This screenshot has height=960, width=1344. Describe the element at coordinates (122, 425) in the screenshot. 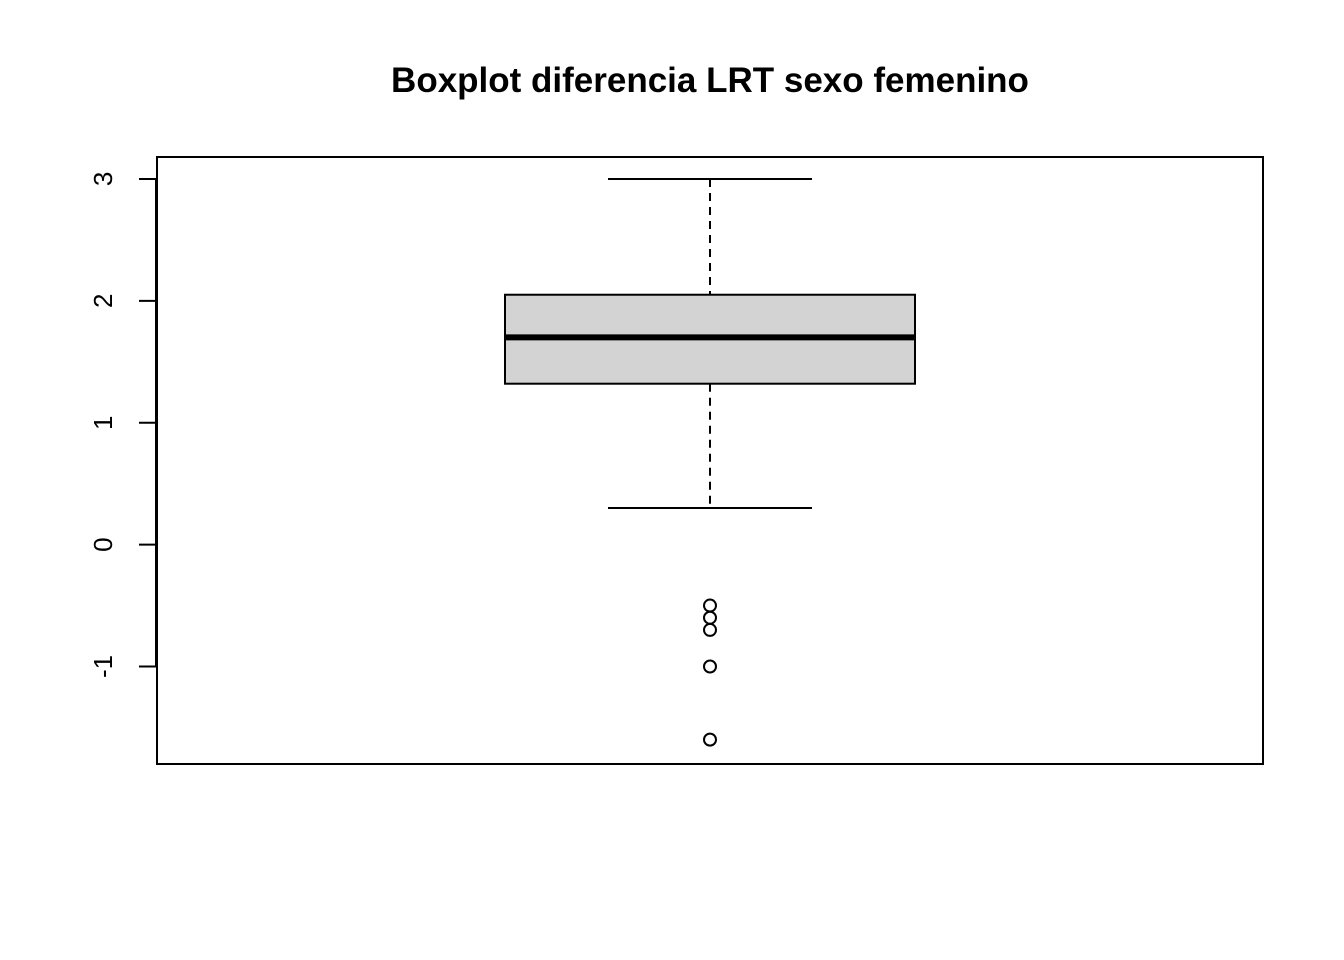

I see `y-axis: -1 0 1 2 3` at that location.